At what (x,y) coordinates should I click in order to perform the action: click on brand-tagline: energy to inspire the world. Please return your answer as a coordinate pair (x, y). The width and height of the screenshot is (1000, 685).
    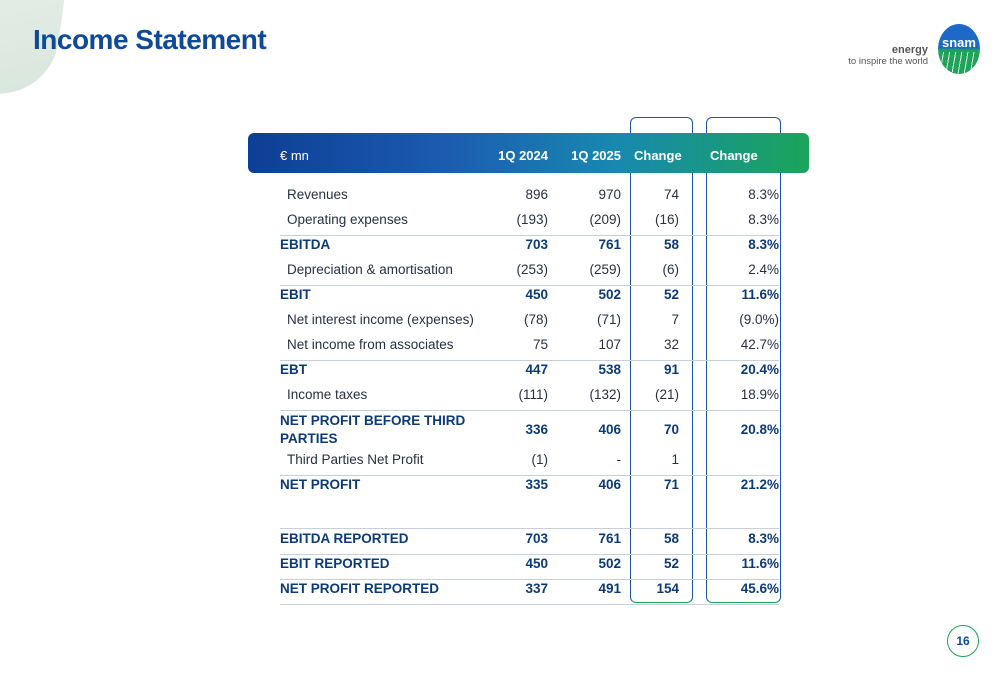
    Looking at the image, I should click on (888, 56).